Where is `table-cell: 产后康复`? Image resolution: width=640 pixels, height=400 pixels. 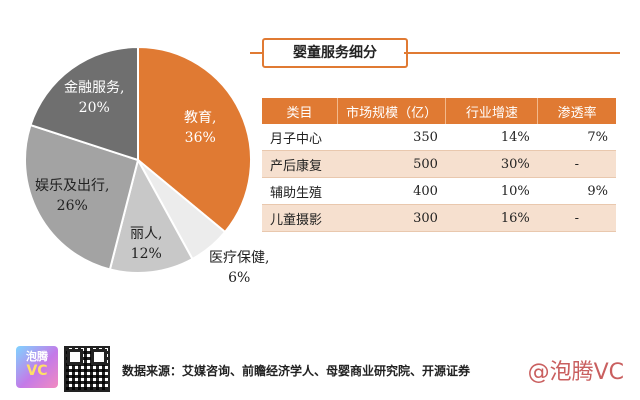
table-cell: 产后康复 is located at coordinates (300, 164).